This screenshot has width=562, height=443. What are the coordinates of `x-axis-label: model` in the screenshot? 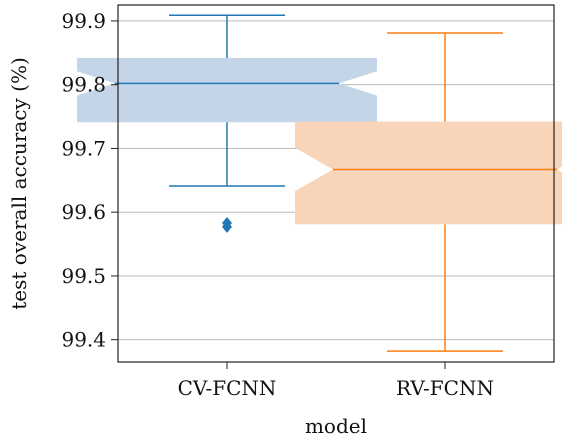 It's located at (336, 426).